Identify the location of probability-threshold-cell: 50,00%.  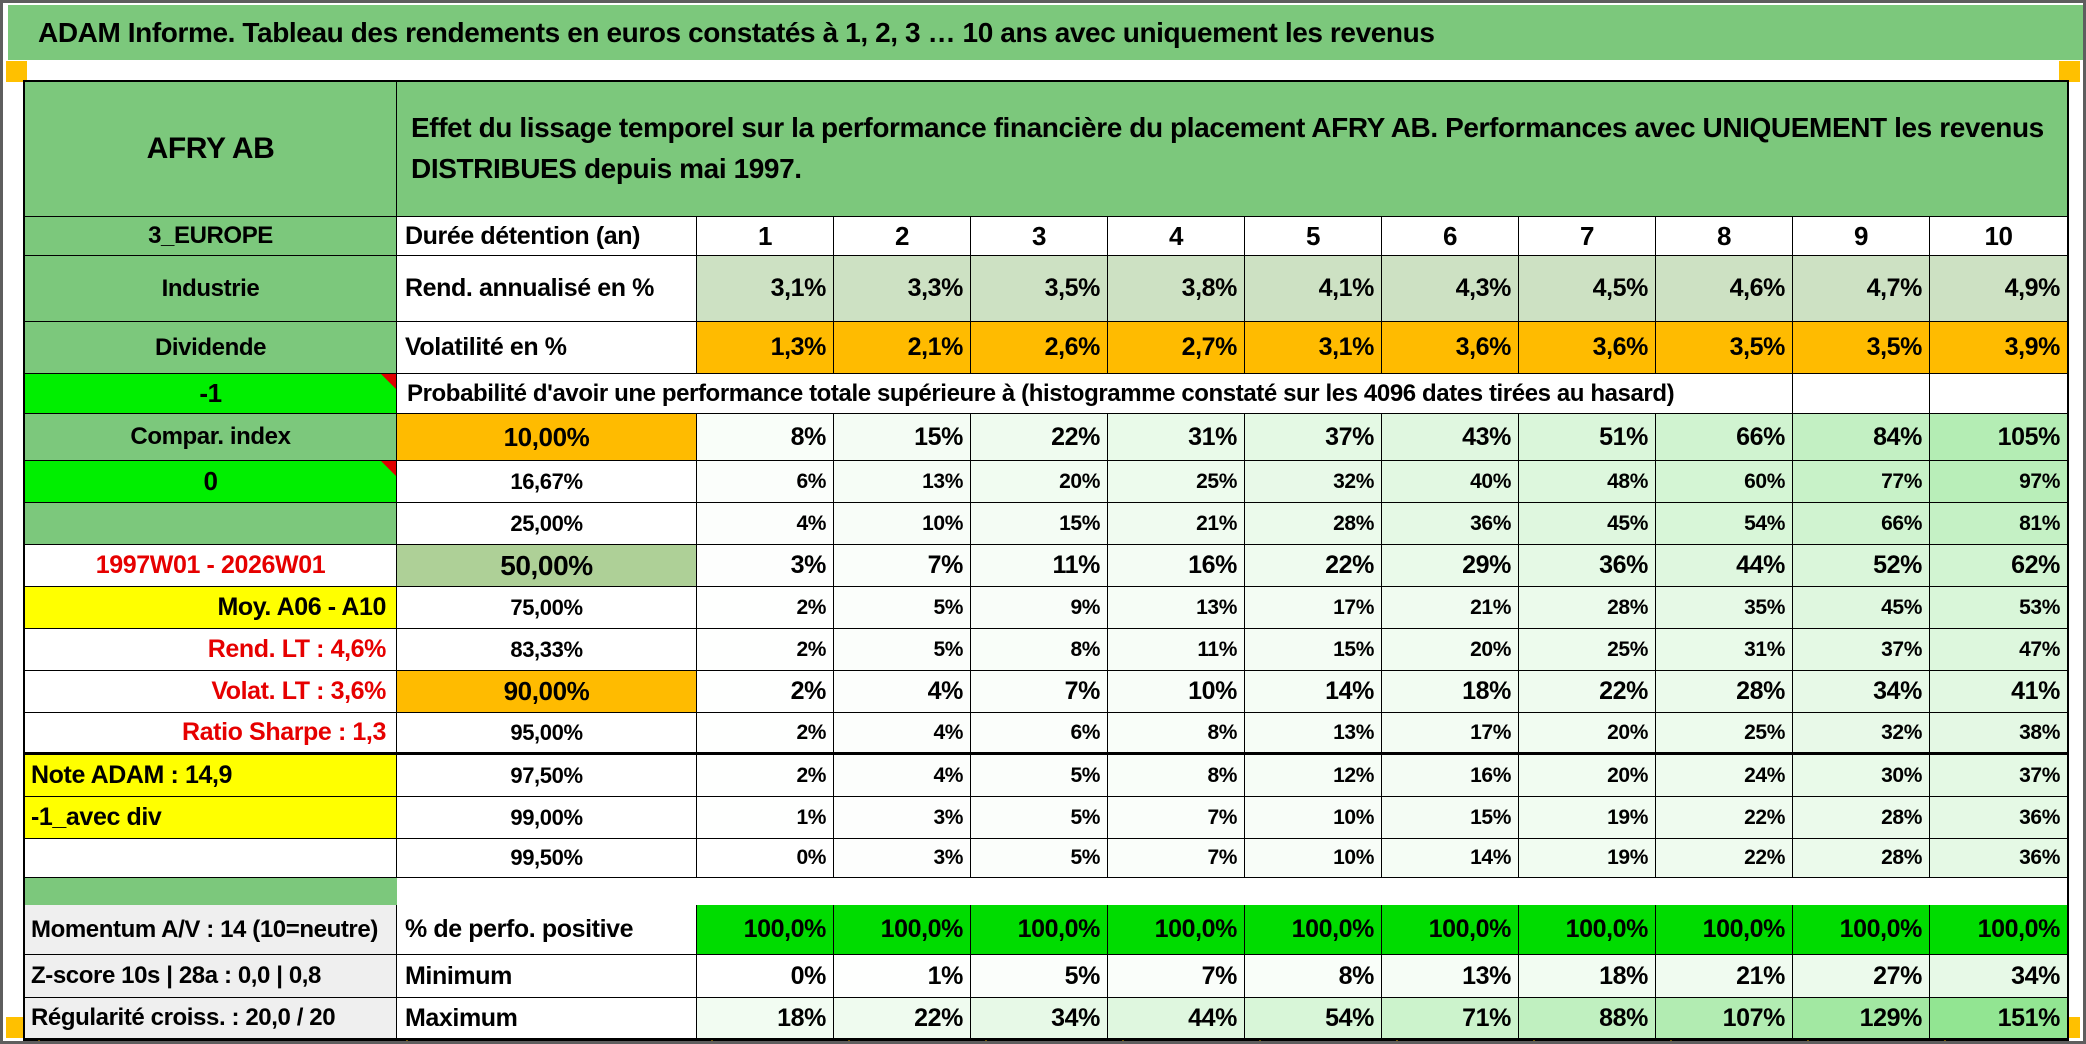
(547, 566).